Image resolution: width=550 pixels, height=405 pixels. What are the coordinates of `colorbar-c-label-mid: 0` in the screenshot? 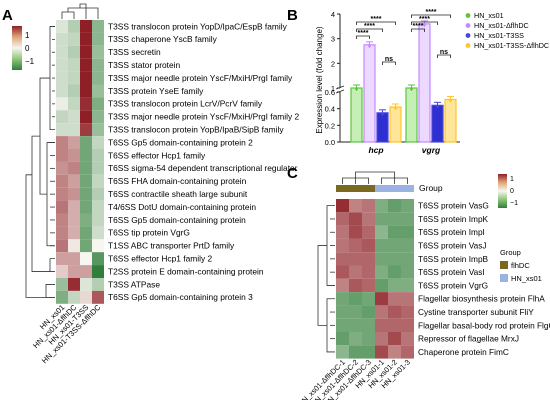 It's located at (512, 191).